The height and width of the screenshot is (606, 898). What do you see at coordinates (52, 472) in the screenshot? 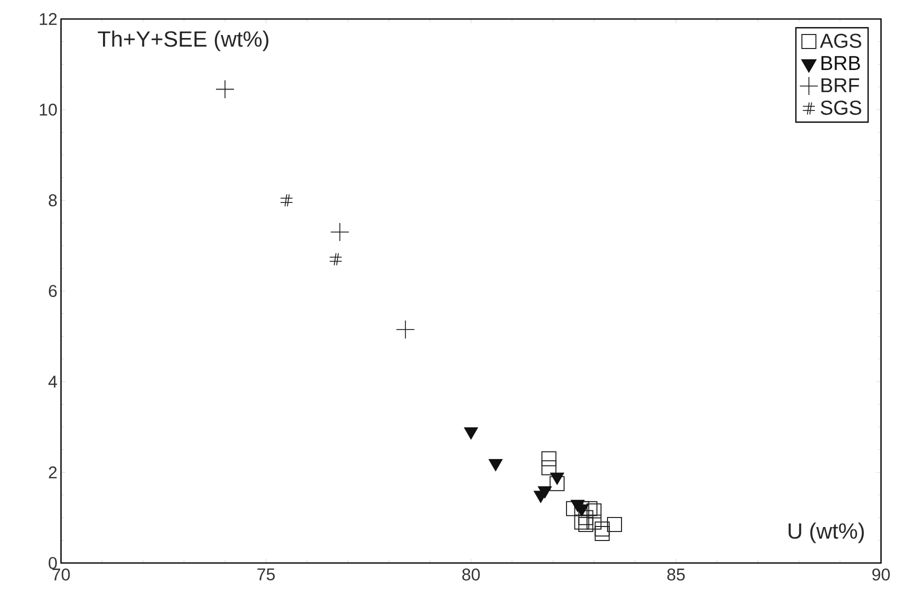
I see `y-tick-label: 2` at bounding box center [52, 472].